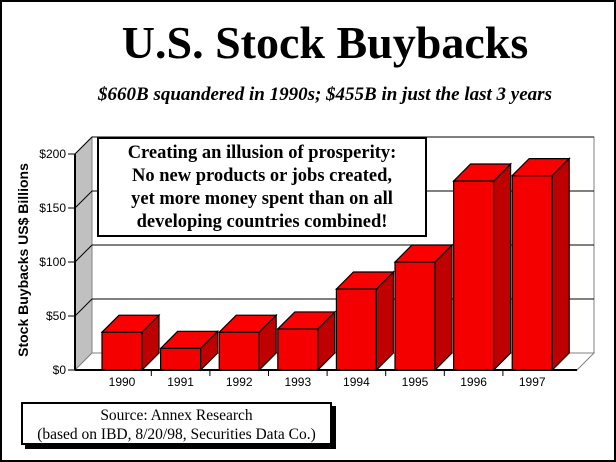 This screenshot has height=462, width=616. What do you see at coordinates (180, 382) in the screenshot?
I see `x-tick-label: 1991` at bounding box center [180, 382].